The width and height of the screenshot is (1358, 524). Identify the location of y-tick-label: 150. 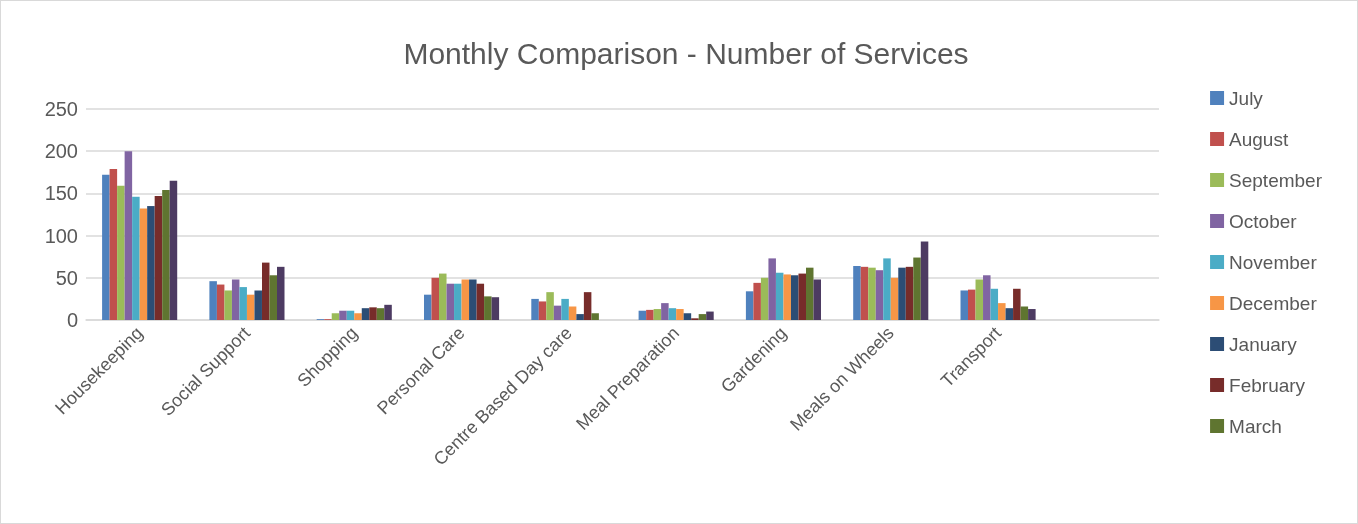
(61, 193).